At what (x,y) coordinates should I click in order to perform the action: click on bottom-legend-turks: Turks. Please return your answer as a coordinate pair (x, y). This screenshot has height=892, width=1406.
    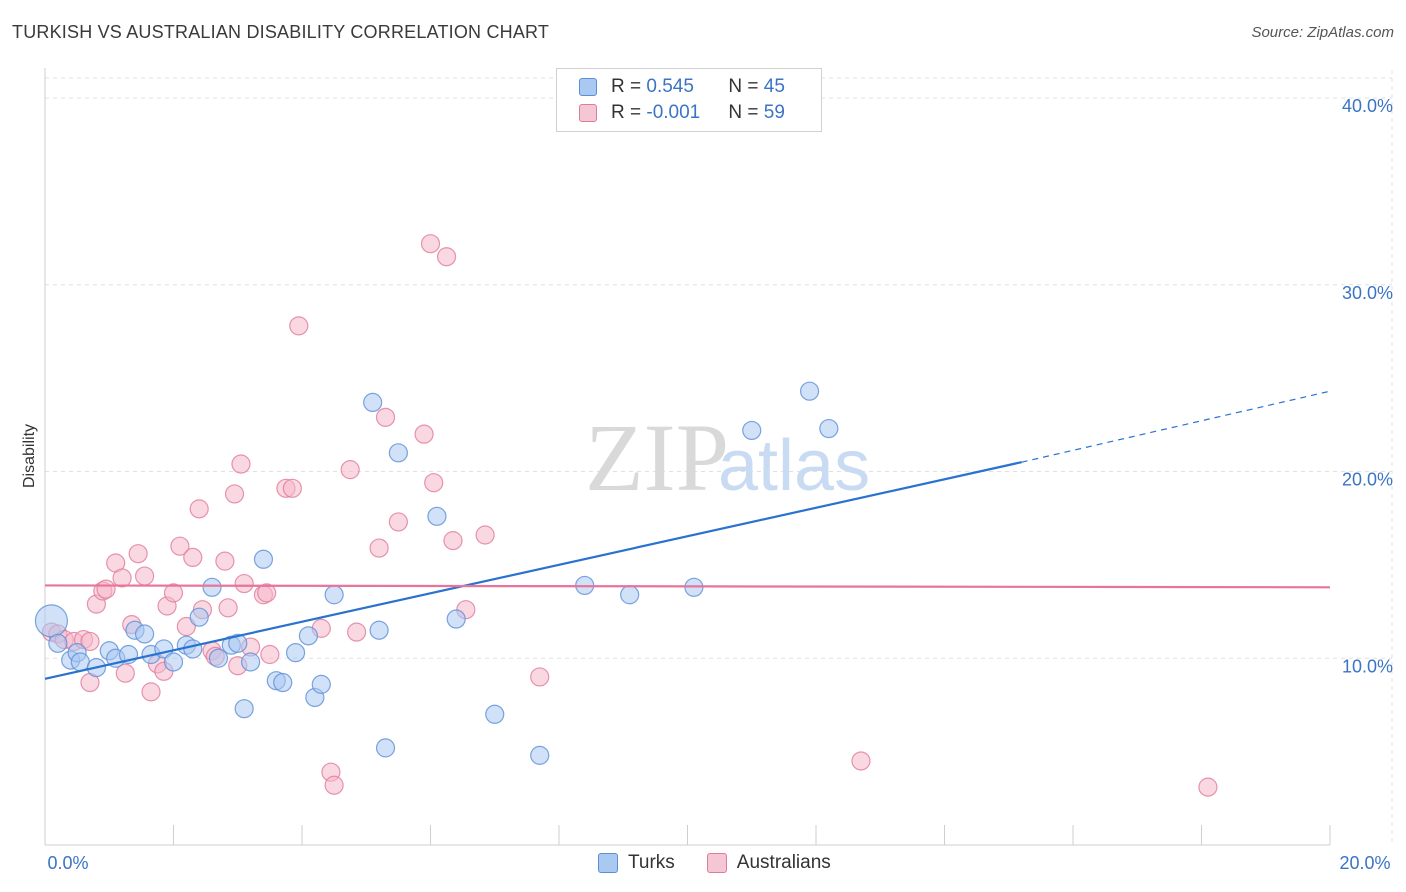
    Looking at the image, I should click on (636, 863).